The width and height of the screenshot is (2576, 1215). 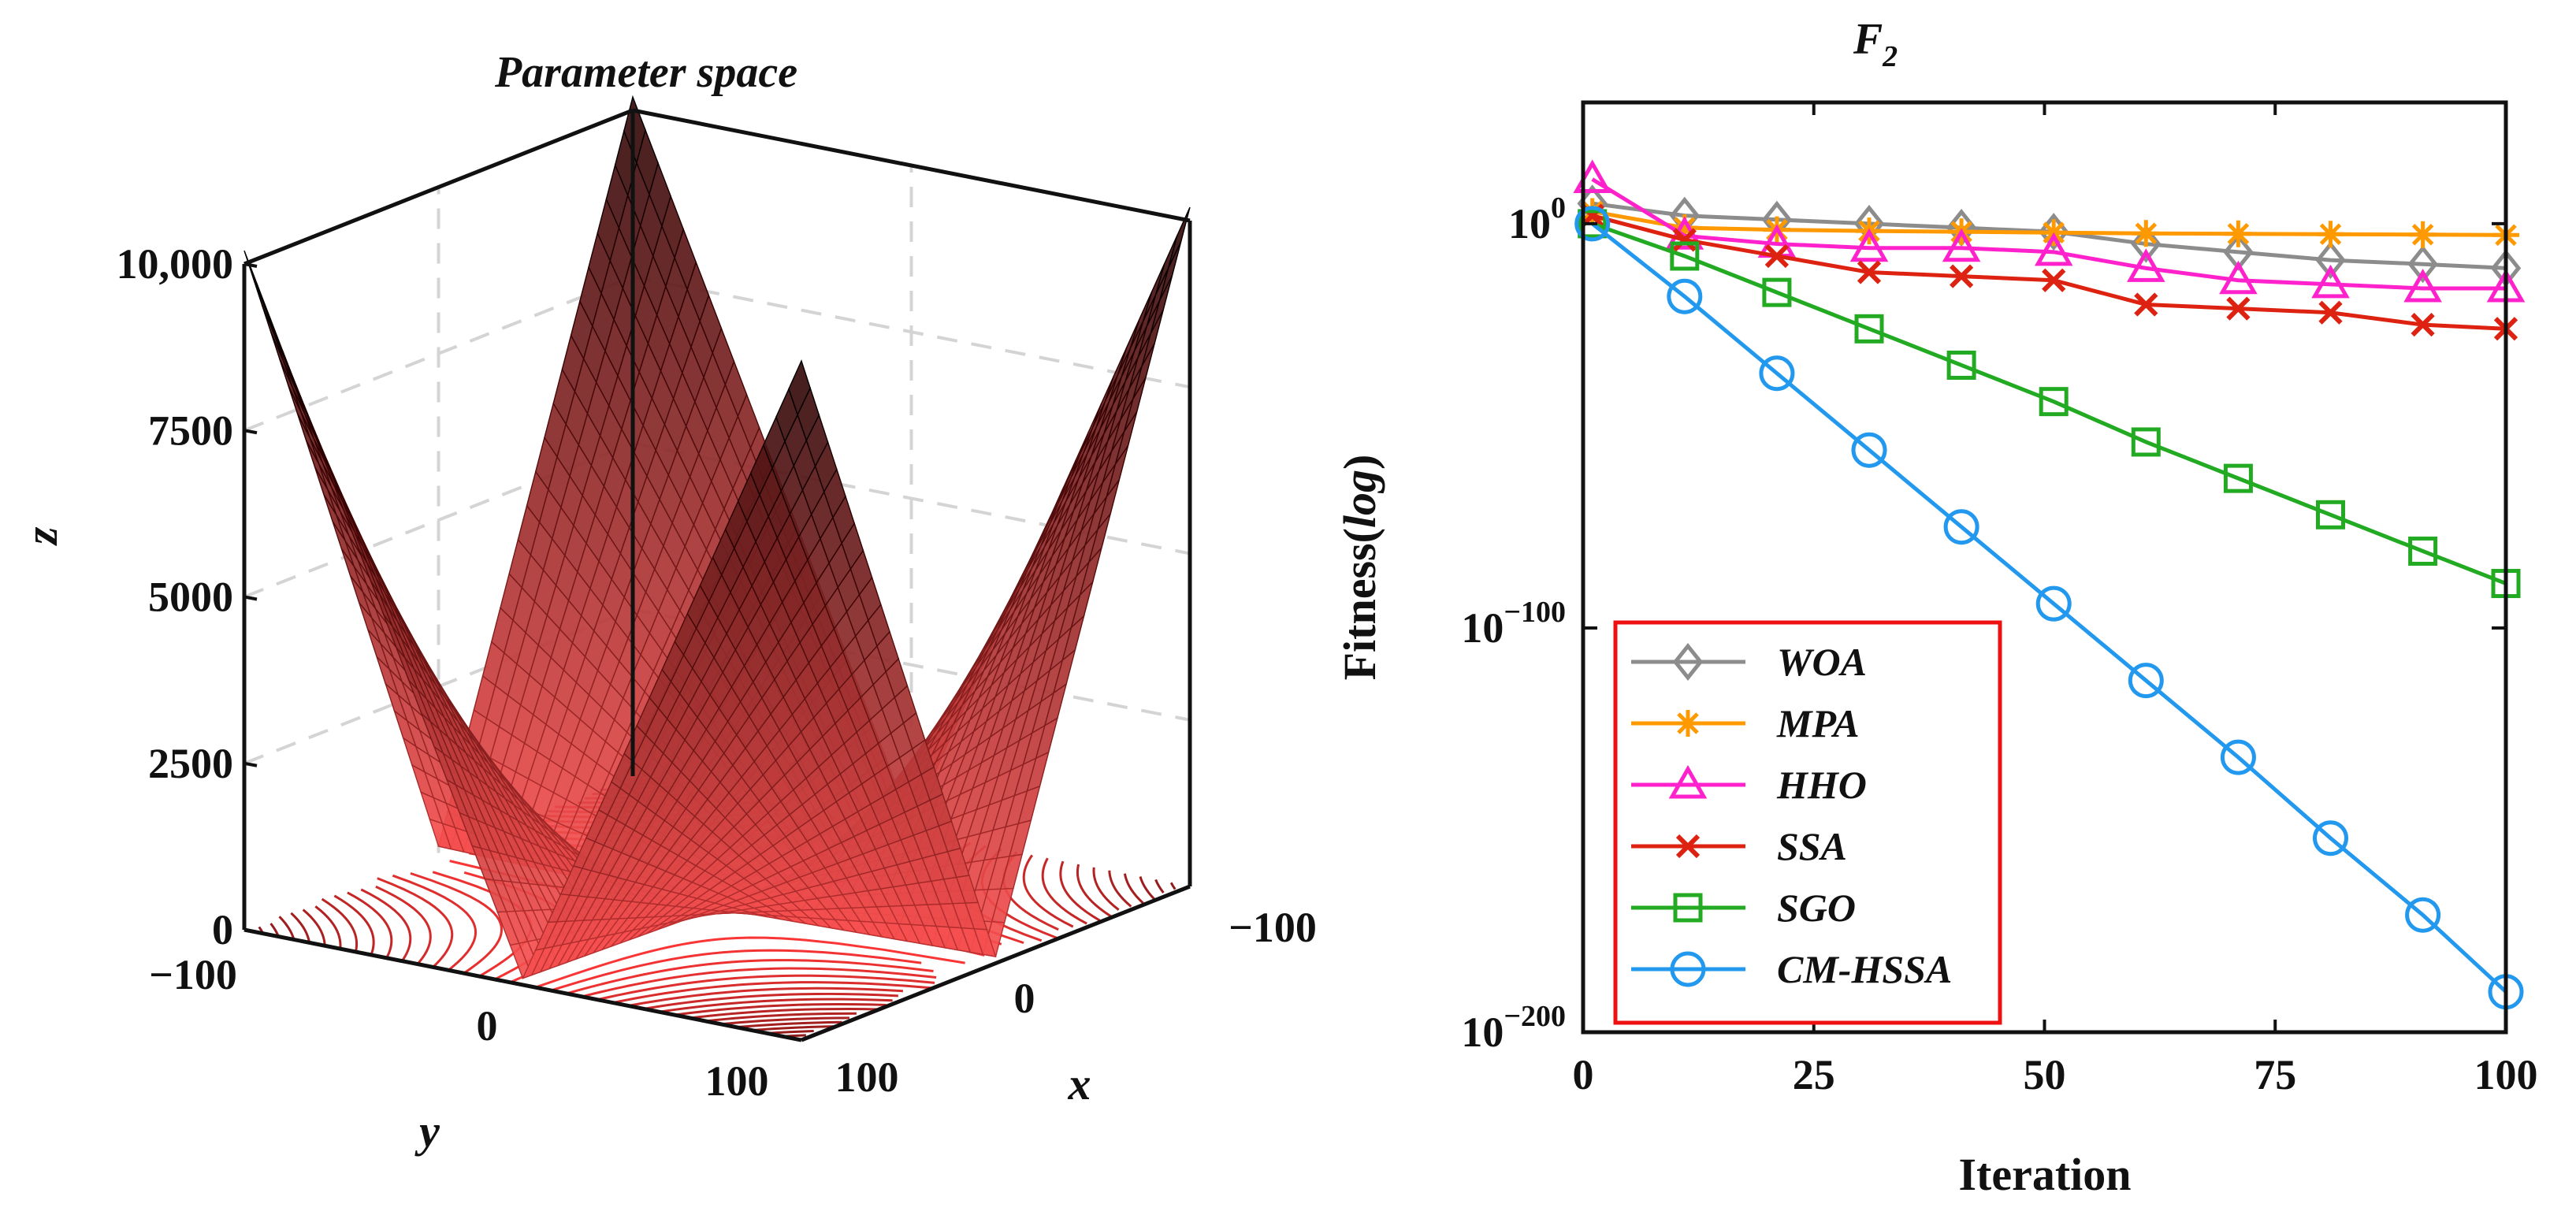 What do you see at coordinates (1739, 846) in the screenshot?
I see `legend-item-ssa: SSA` at bounding box center [1739, 846].